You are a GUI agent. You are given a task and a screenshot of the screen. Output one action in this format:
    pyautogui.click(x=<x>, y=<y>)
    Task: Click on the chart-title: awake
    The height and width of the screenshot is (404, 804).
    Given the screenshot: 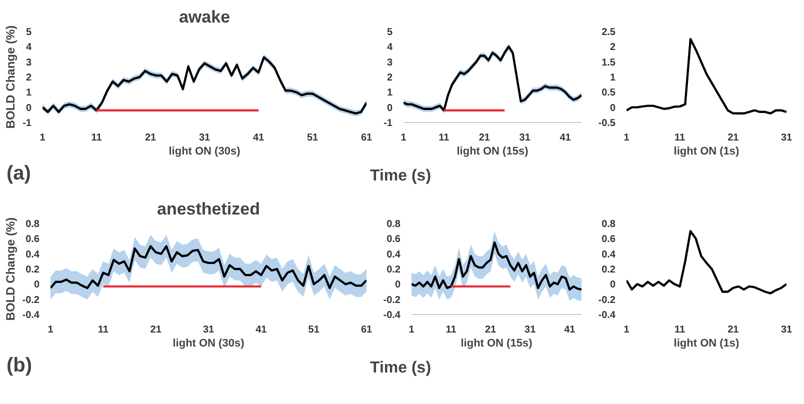 What is the action you would take?
    pyautogui.click(x=204, y=17)
    